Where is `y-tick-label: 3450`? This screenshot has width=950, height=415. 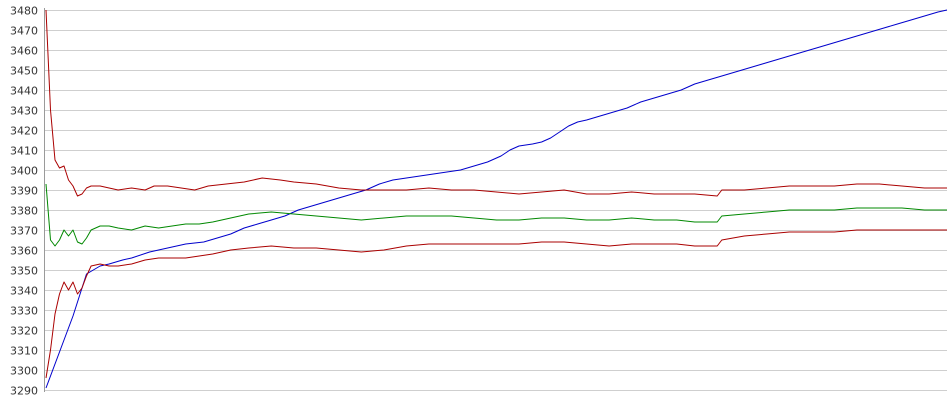
y-tick-label: 3450 is located at coordinates (24, 71).